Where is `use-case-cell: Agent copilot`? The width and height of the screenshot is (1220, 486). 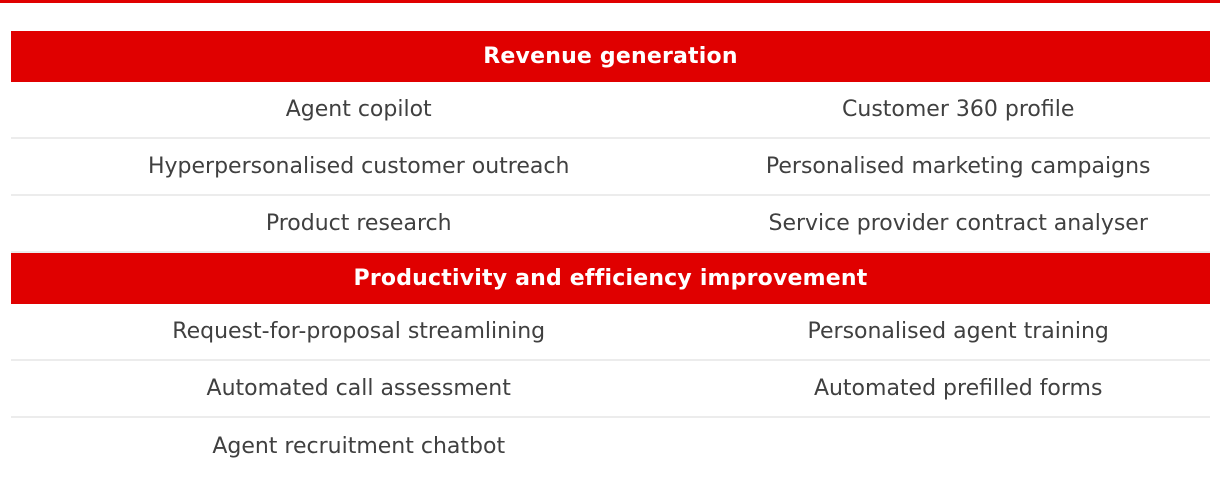 use-case-cell: Agent copilot is located at coordinates (358, 109).